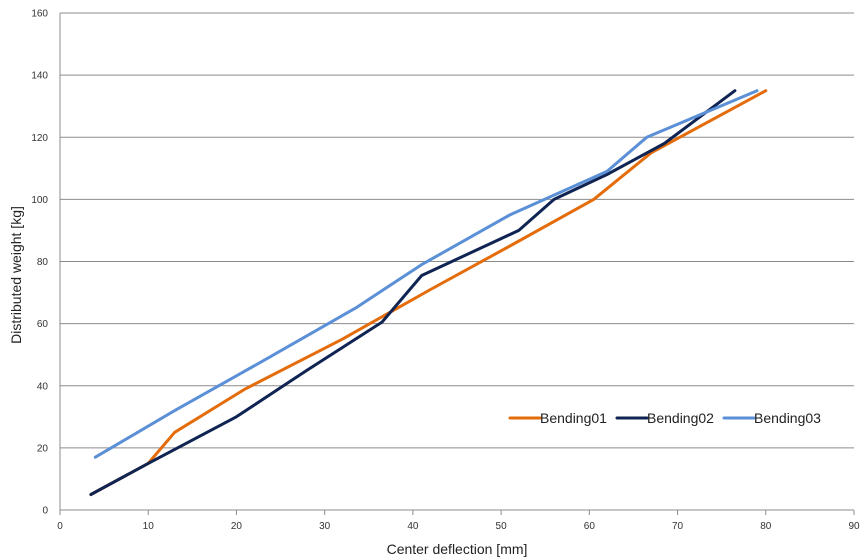 This screenshot has width=864, height=560. What do you see at coordinates (39, 138) in the screenshot?
I see `y-tick-label: 120` at bounding box center [39, 138].